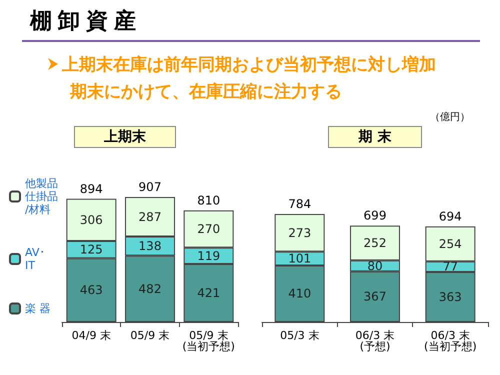 The image size is (500, 375). Describe the element at coordinates (35, 259) in the screenshot. I see `legend-label: AV･IT` at that location.